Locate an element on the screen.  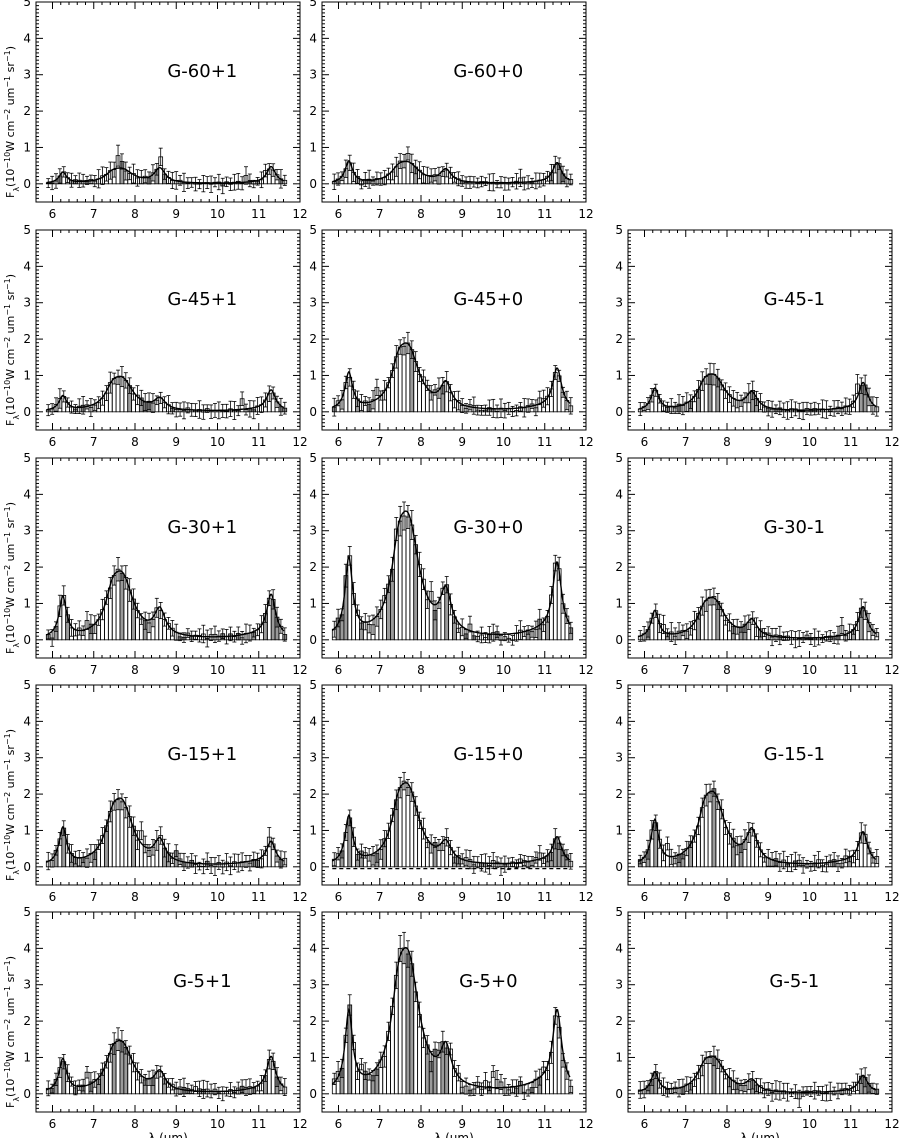
panel-title: G-30-1 is located at coordinates (794, 527).